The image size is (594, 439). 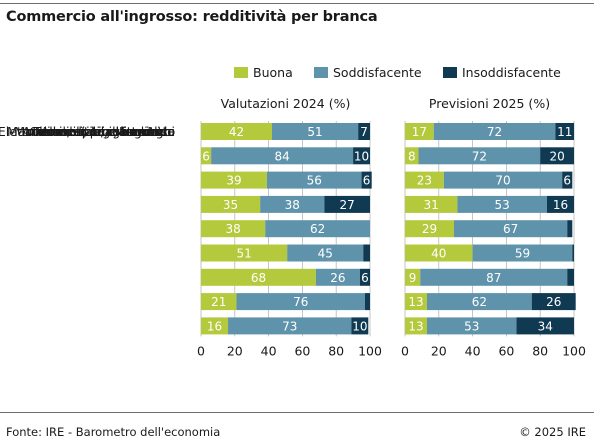 I want to click on legend-swatch-buona, so click(x=241, y=72).